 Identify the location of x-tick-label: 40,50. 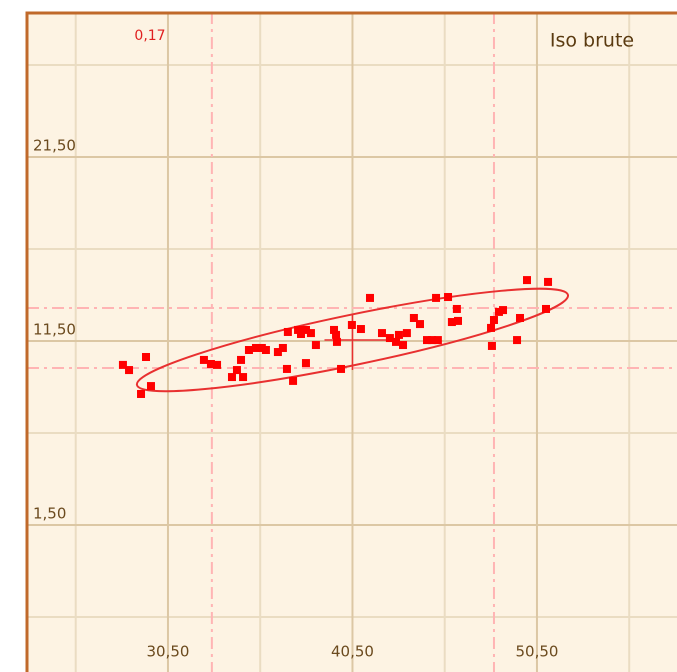
(352, 652).